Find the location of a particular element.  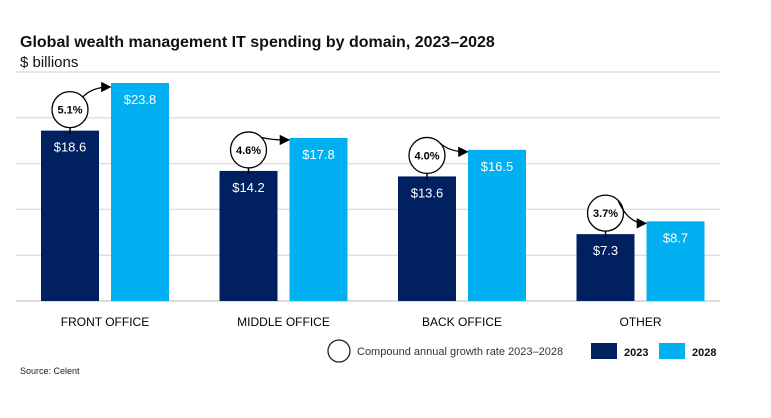

cagr-label: 4.6% is located at coordinates (248, 151).